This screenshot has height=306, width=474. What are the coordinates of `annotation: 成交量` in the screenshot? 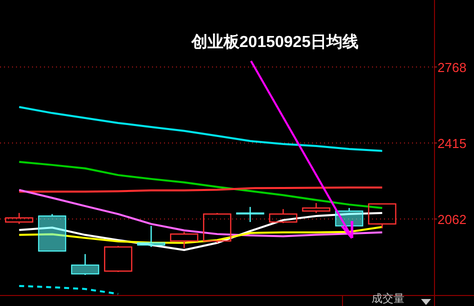 It's located at (388, 298).